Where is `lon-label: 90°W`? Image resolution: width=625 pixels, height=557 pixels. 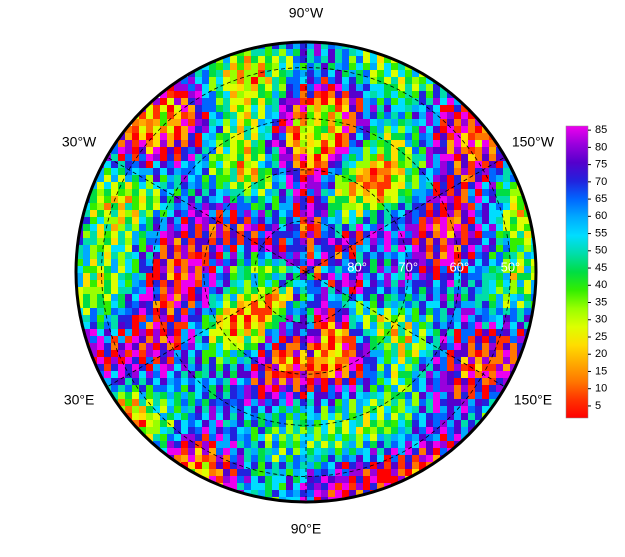
lon-label: 90°W is located at coordinates (306, 13).